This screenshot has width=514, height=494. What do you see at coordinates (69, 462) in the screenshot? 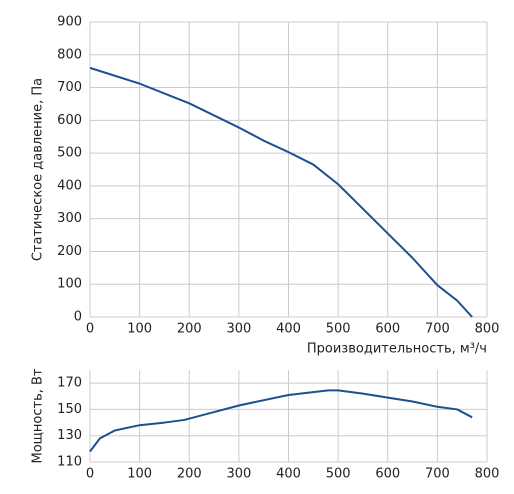
I see `y-tick-label: 110` at bounding box center [69, 462].